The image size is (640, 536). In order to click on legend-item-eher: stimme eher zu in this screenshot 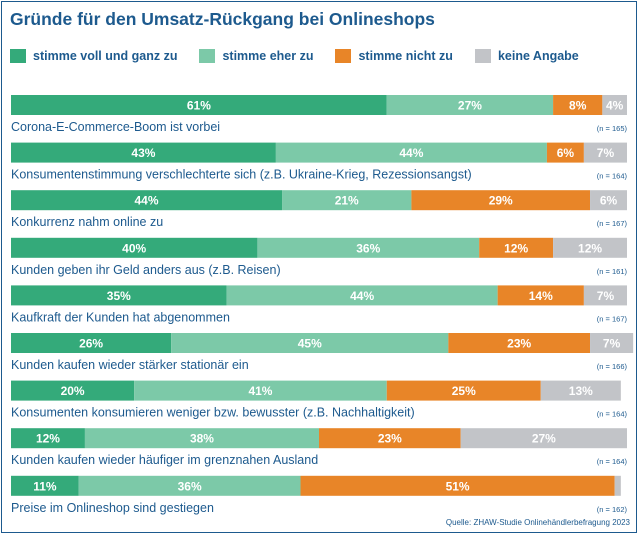, I will do `click(256, 56)`.